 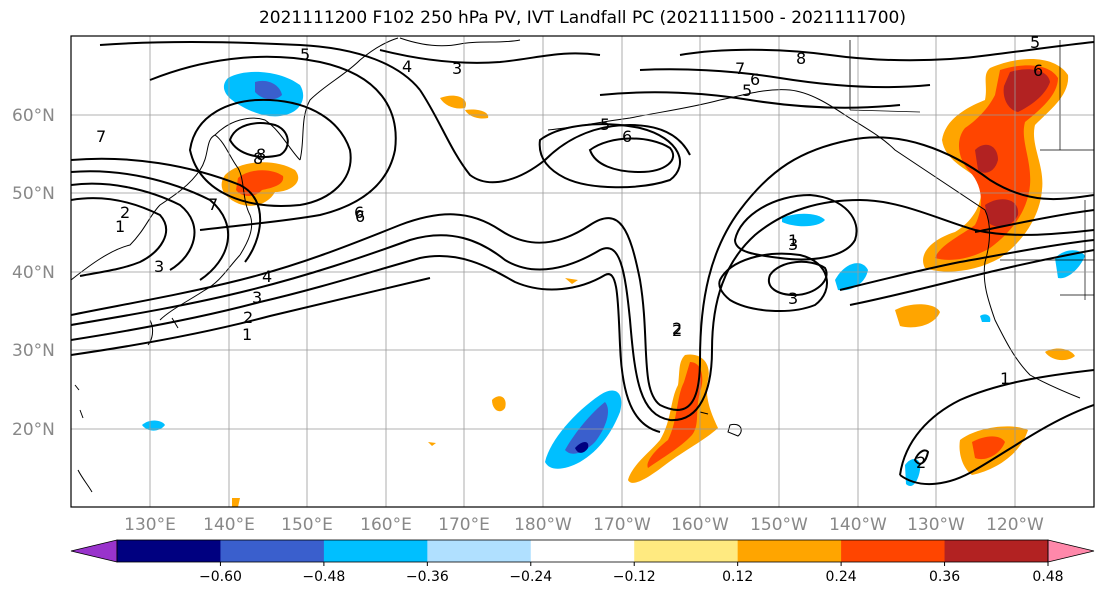 What do you see at coordinates (841, 577) in the screenshot?
I see `colorbar-tick-label: 0.24` at bounding box center [841, 577].